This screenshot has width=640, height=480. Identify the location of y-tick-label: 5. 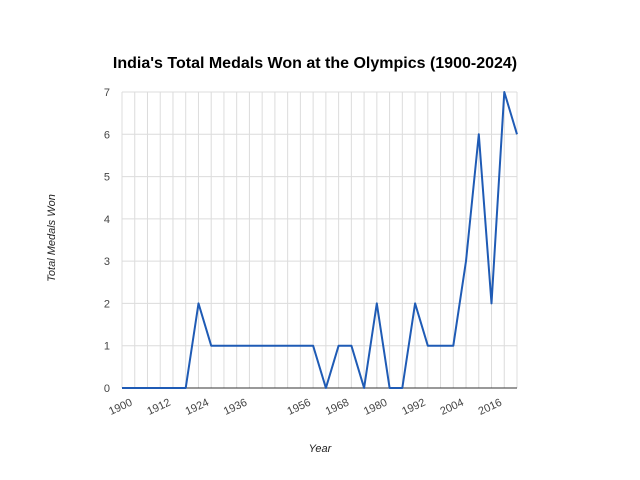
(107, 178).